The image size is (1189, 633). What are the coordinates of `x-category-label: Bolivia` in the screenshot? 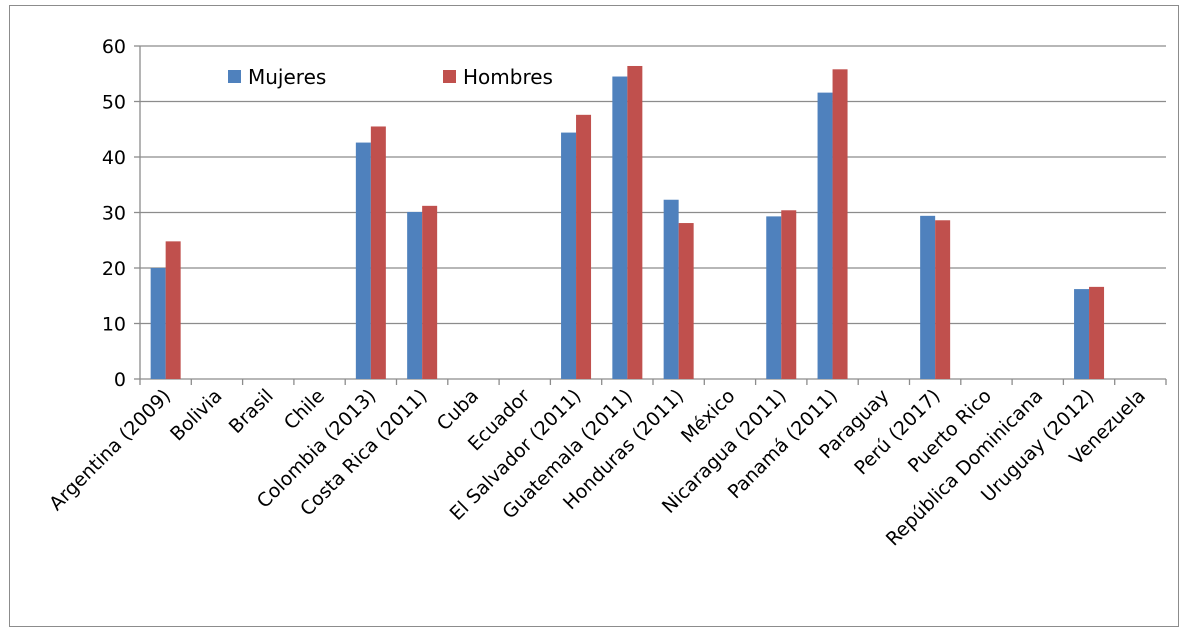 It's located at (196, 415).